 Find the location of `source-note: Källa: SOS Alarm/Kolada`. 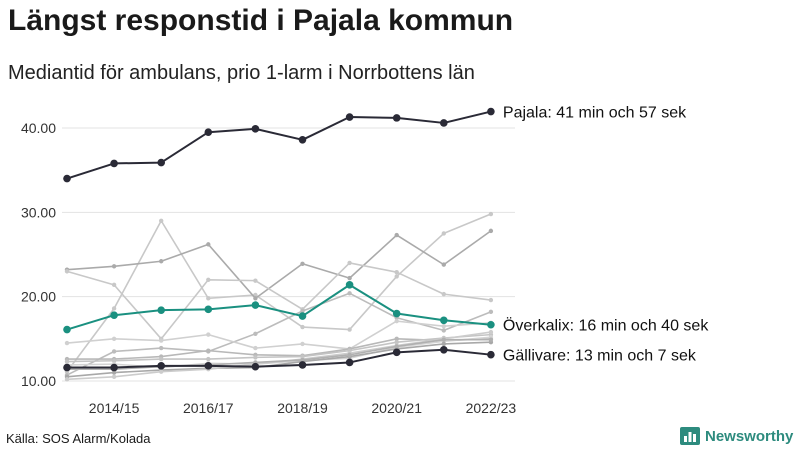

source-note: Källa: SOS Alarm/Kolada is located at coordinates (78, 438).